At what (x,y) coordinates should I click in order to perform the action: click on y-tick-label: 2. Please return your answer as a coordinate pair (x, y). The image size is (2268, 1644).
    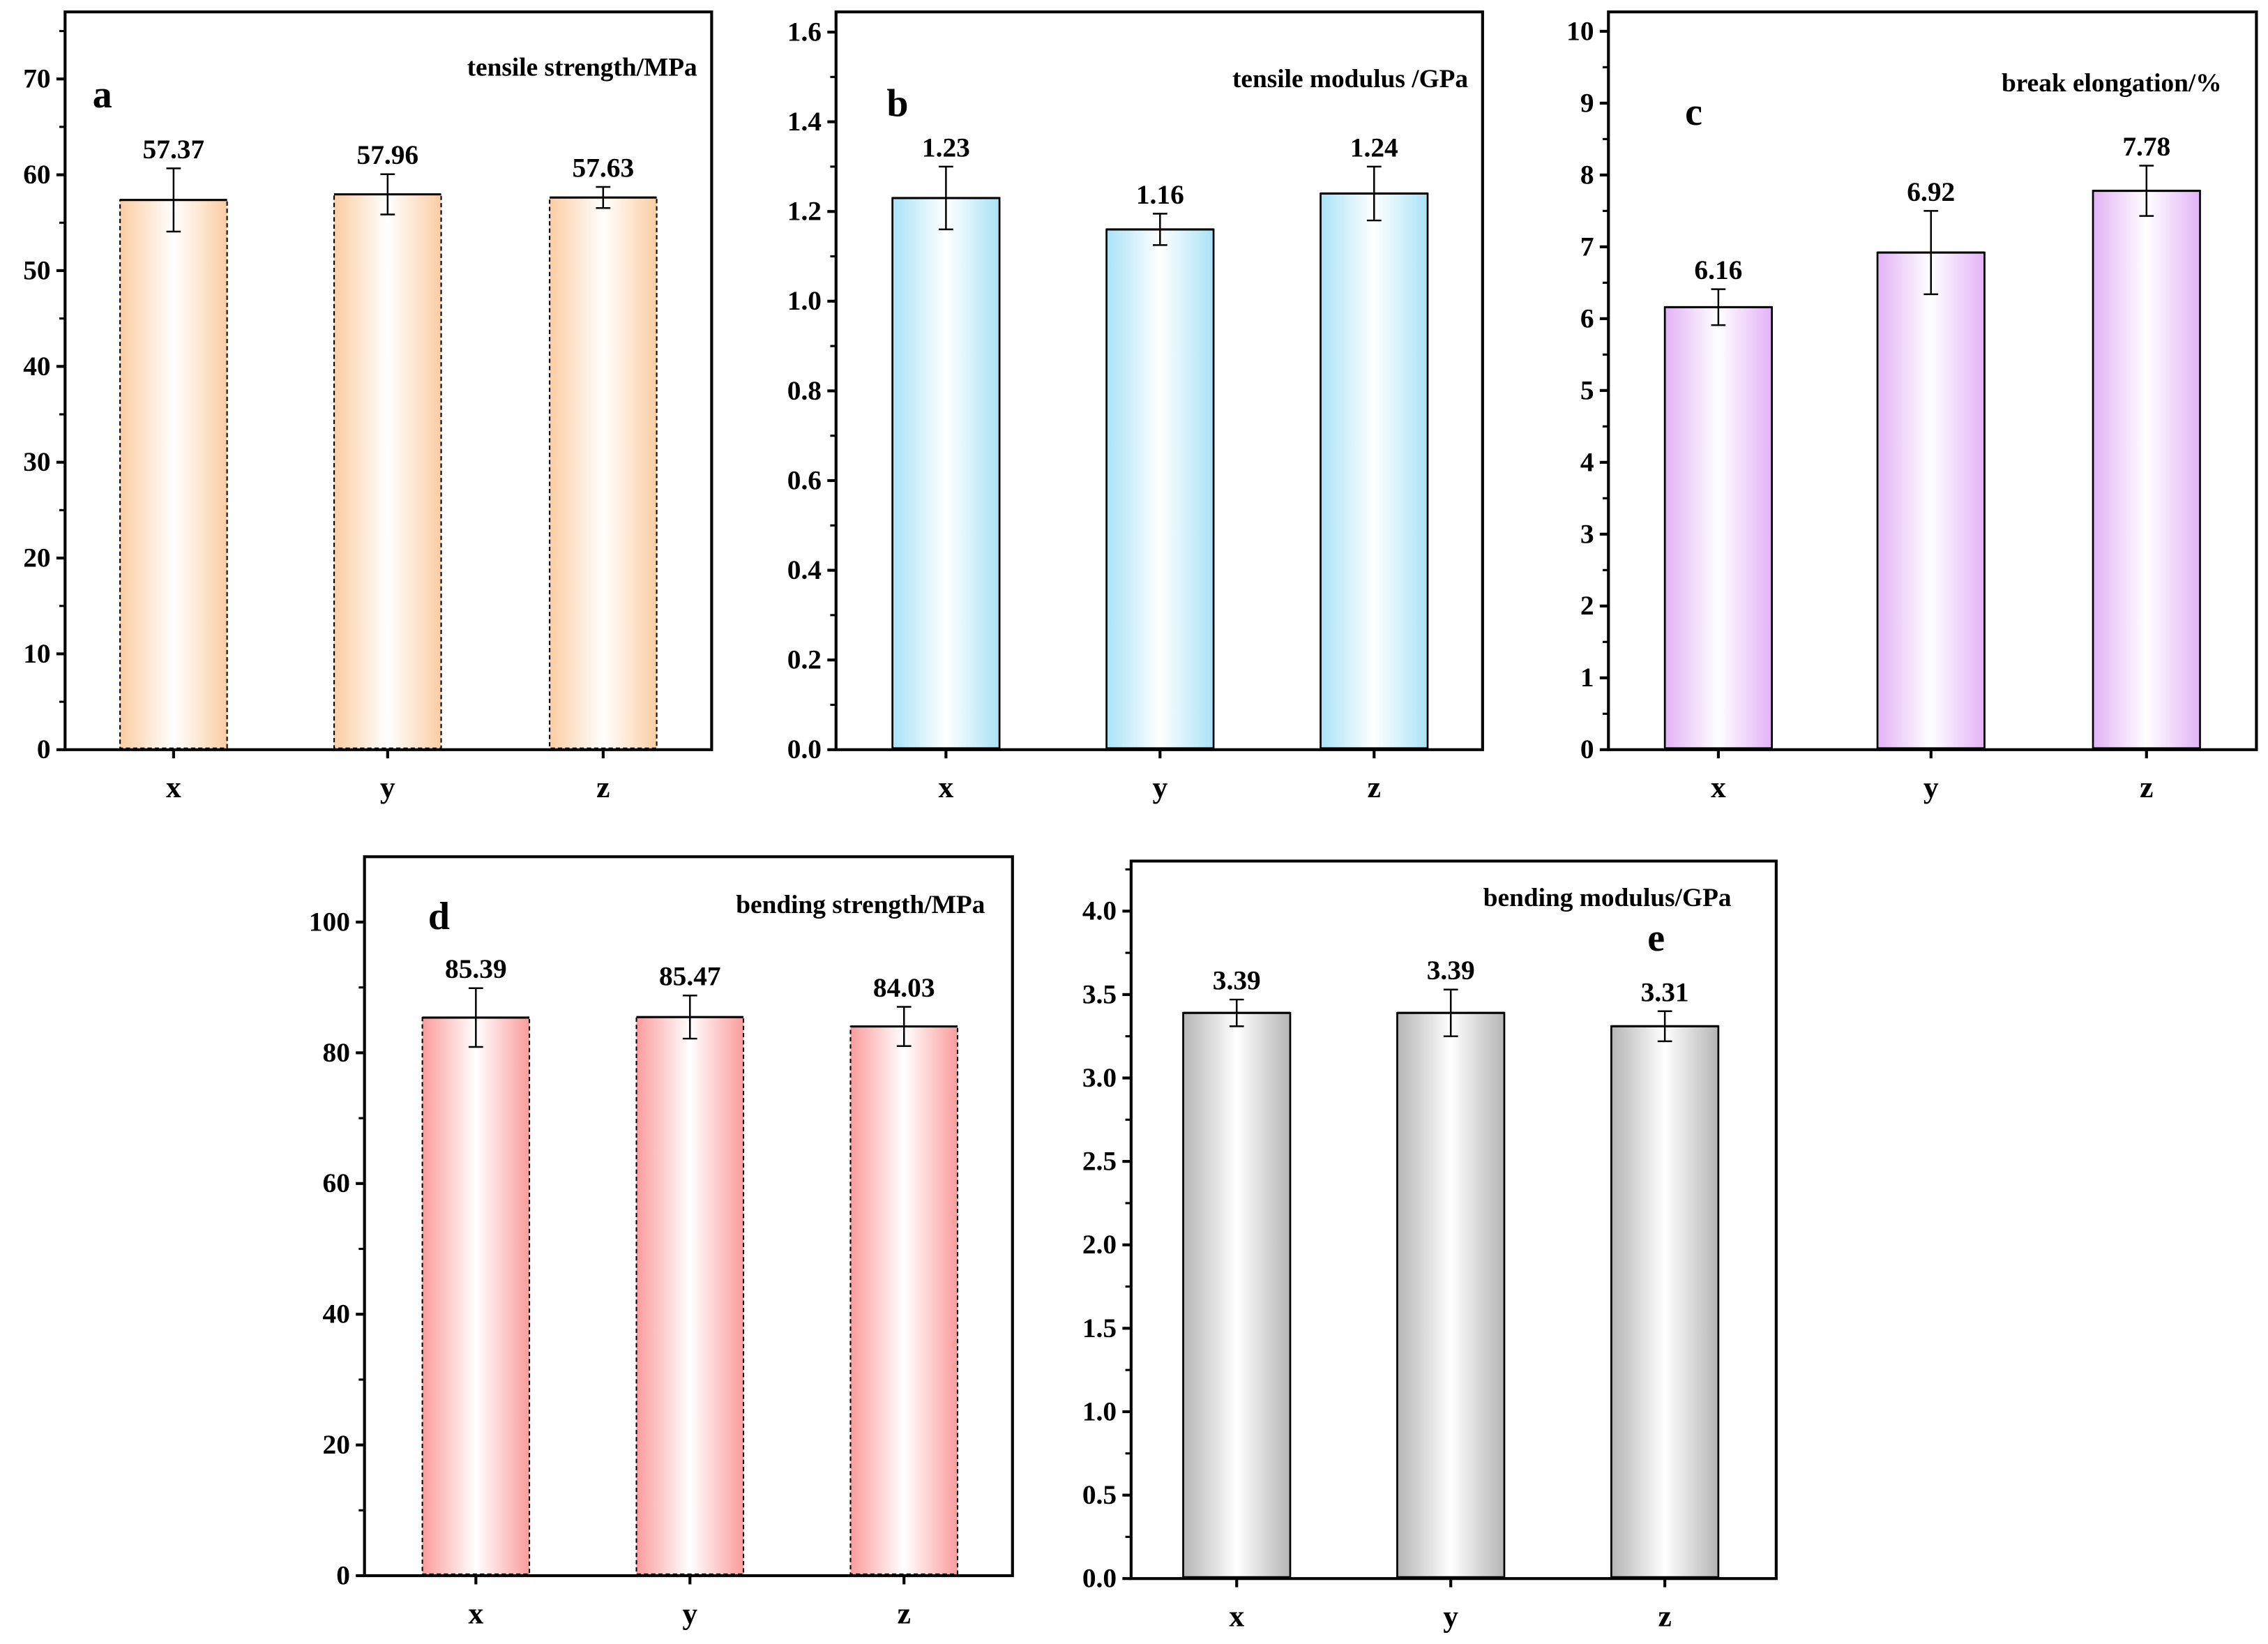
    Looking at the image, I should click on (1587, 605).